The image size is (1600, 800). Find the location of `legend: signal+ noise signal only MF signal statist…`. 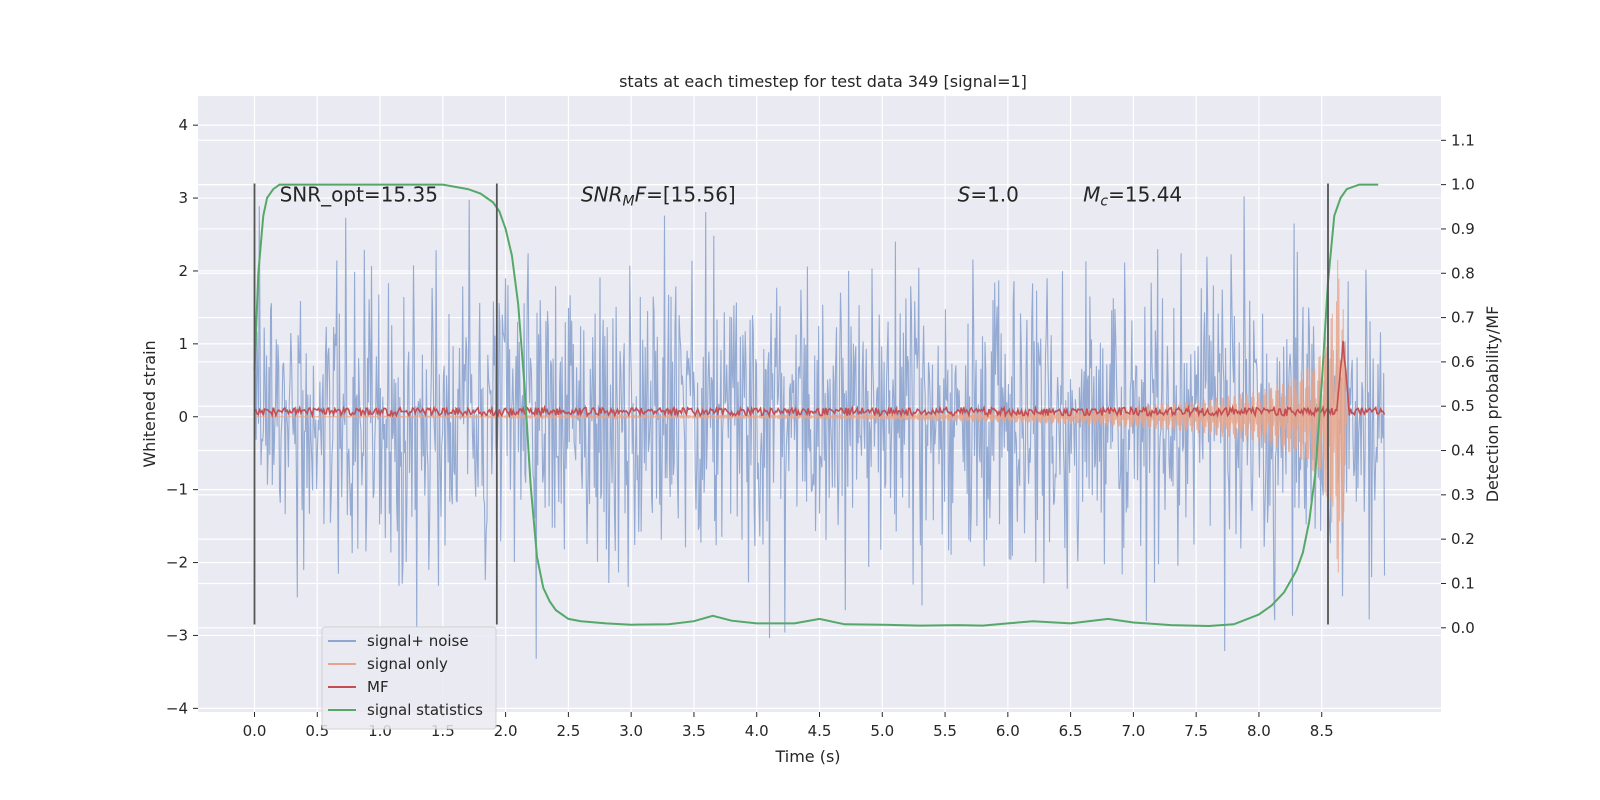

legend: signal+ noise signal only MF signal statist… is located at coordinates (409, 678).